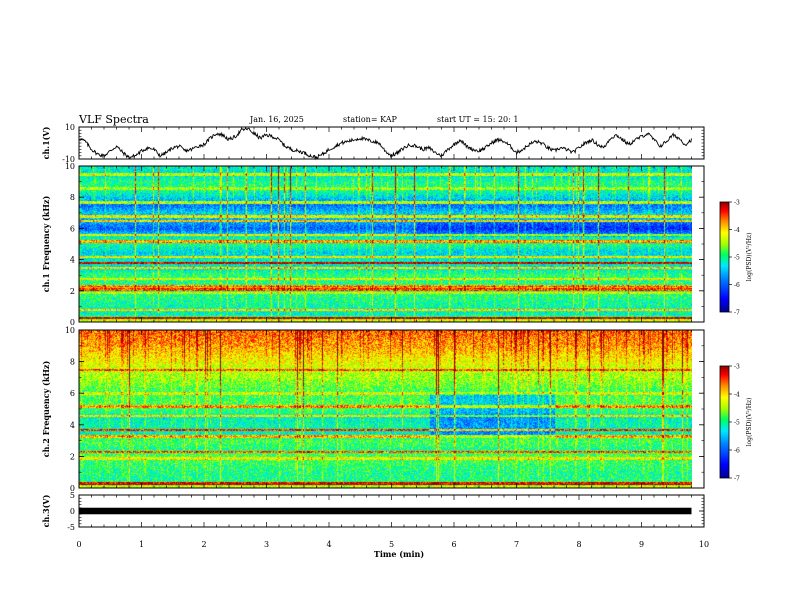 The image size is (792, 612). Describe the element at coordinates (71, 527) in the screenshot. I see `y-tick-label: -5` at that location.